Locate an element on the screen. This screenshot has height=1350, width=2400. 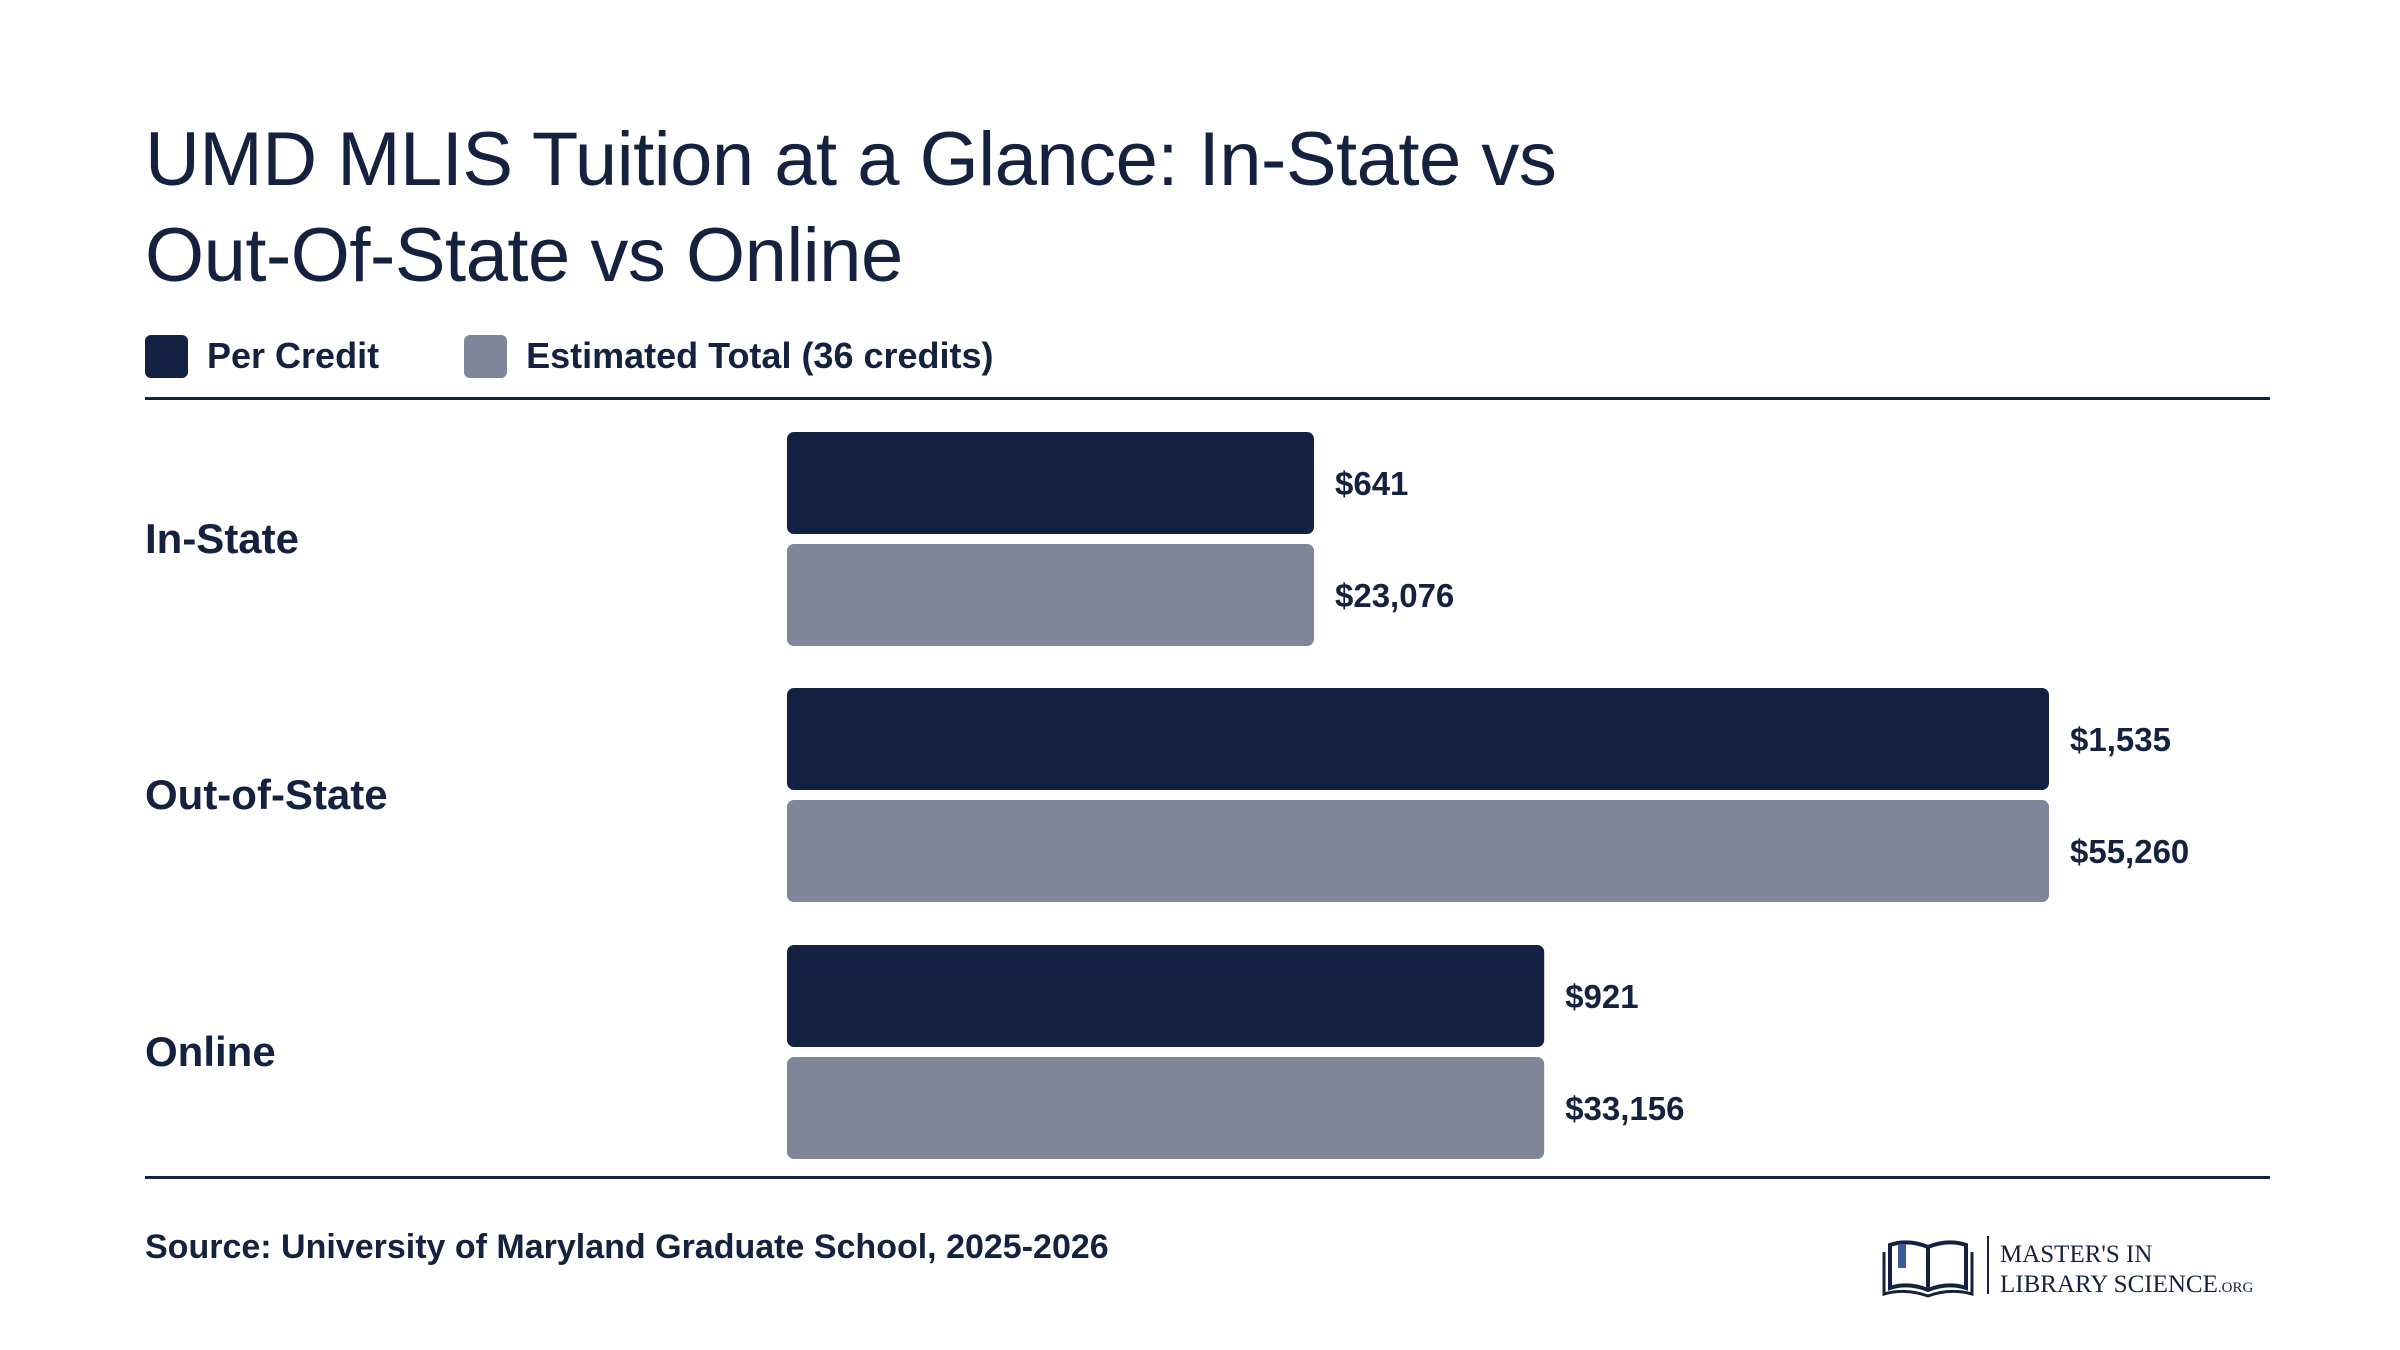
bar-in-state-total is located at coordinates (1050, 595).